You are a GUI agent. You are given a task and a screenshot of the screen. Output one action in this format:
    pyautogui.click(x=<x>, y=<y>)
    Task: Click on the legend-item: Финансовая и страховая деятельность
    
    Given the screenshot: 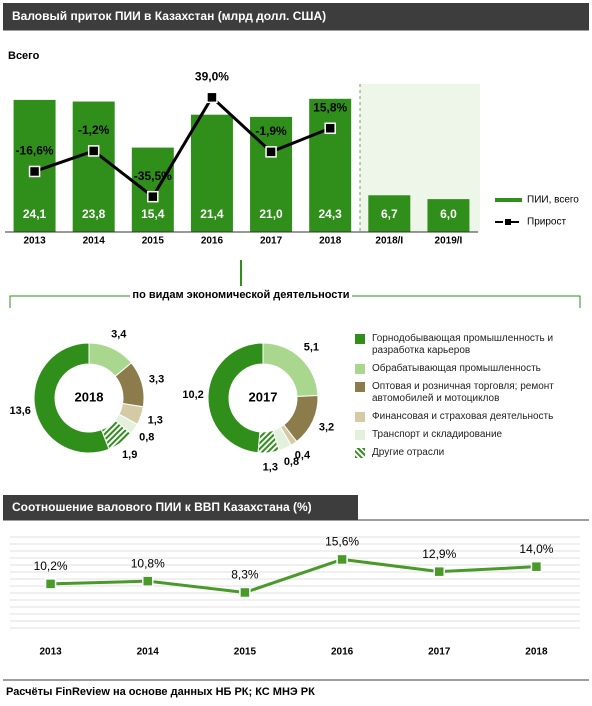 What is the action you would take?
    pyautogui.click(x=471, y=417)
    